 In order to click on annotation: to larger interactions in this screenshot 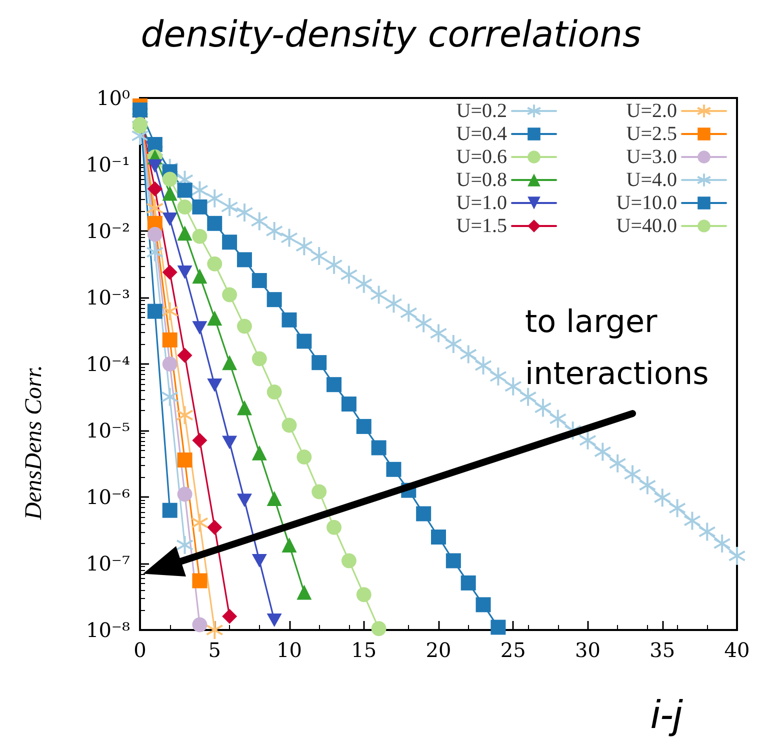, I will do `click(617, 348)`.